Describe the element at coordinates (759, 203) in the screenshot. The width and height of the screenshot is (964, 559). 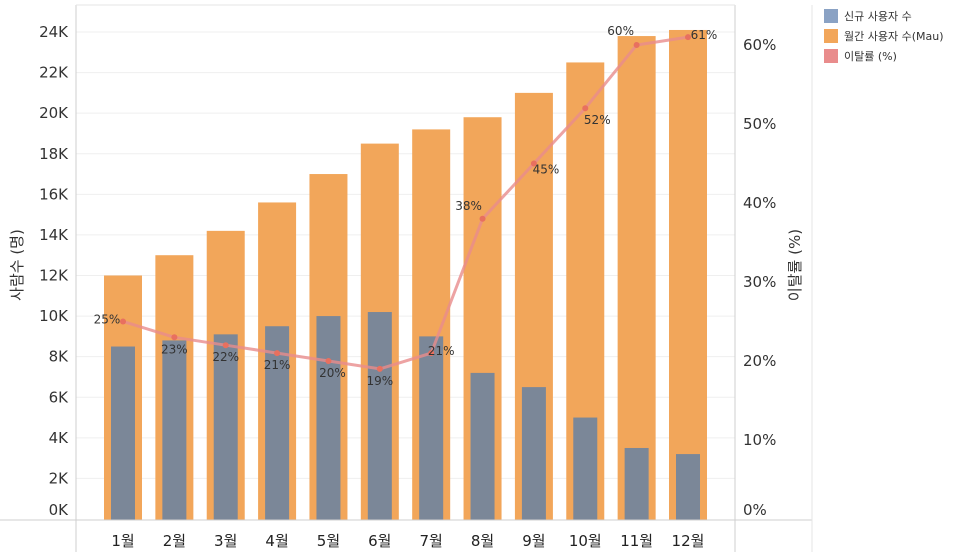
I see `y2-tick-label: 40%` at that location.